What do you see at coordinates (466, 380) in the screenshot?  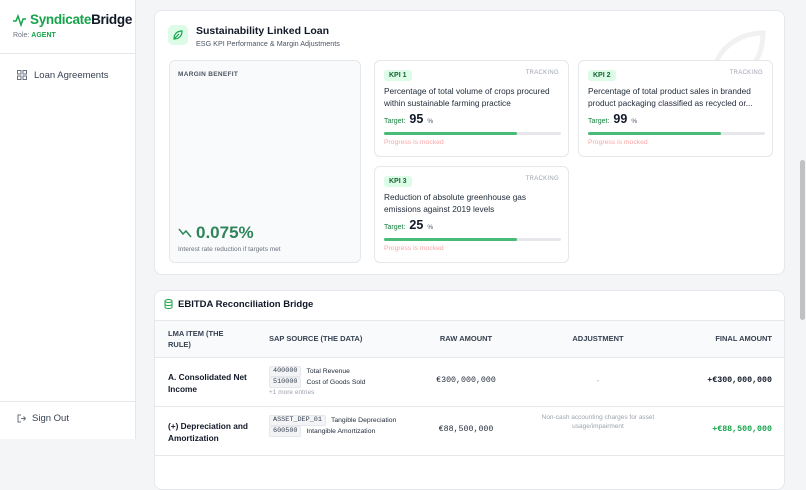 I see `raw-amount: €300,000,000` at bounding box center [466, 380].